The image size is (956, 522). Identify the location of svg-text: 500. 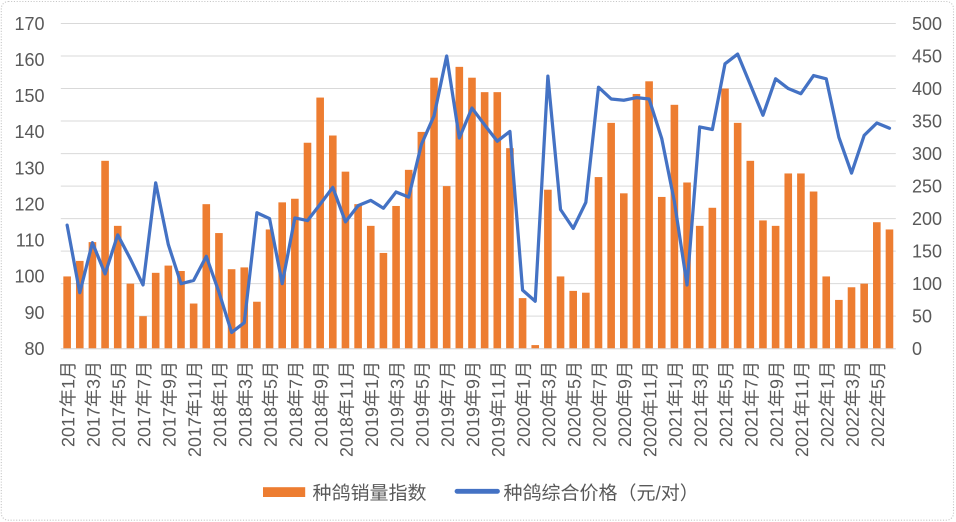
(927, 24).